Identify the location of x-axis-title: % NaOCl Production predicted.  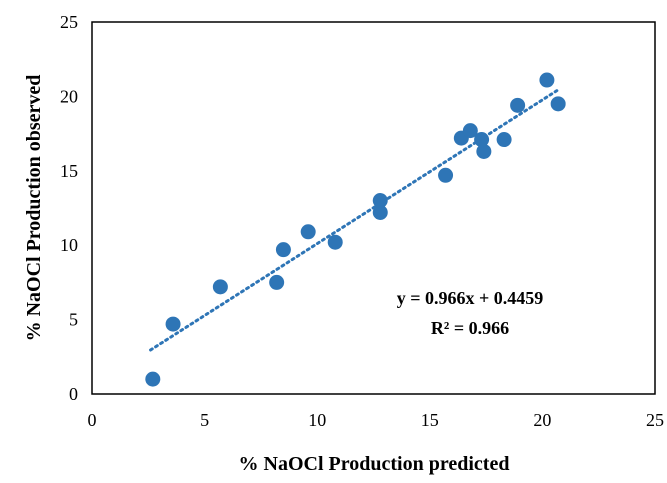
(374, 464).